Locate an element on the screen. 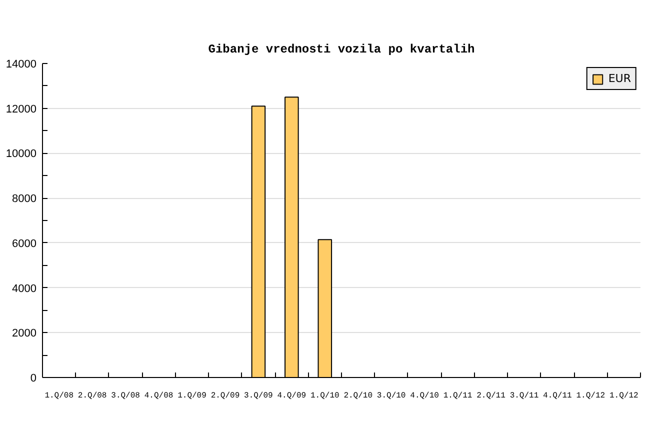  x-tick-label: 2.Q/11 is located at coordinates (491, 396).